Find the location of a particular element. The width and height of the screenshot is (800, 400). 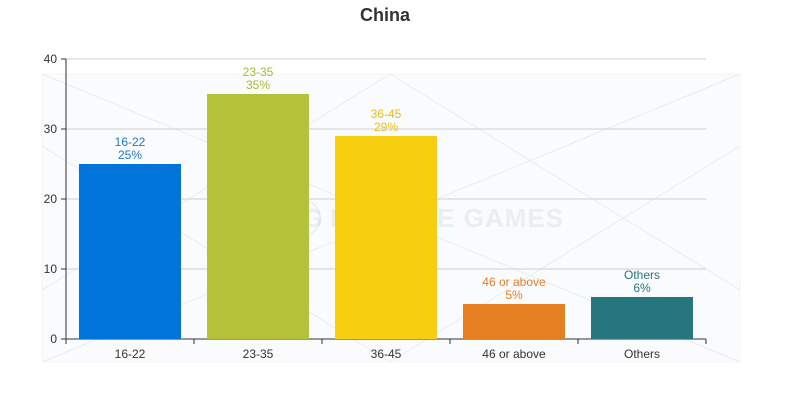

chart-title: China is located at coordinates (385, 15).